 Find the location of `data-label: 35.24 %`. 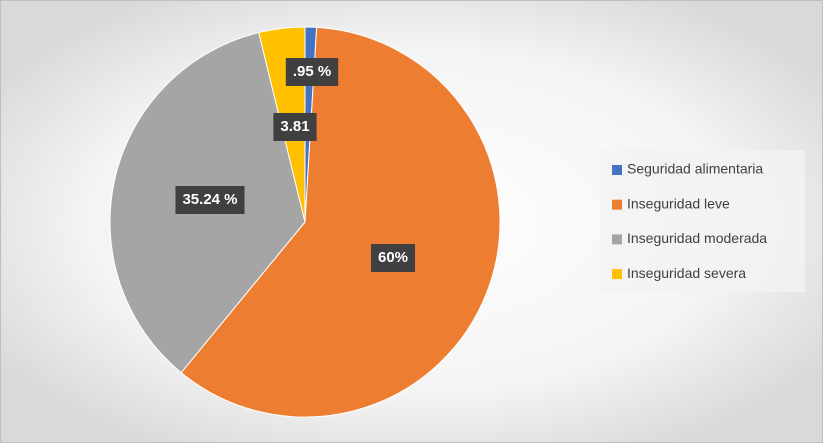

data-label: 35.24 % is located at coordinates (209, 199).